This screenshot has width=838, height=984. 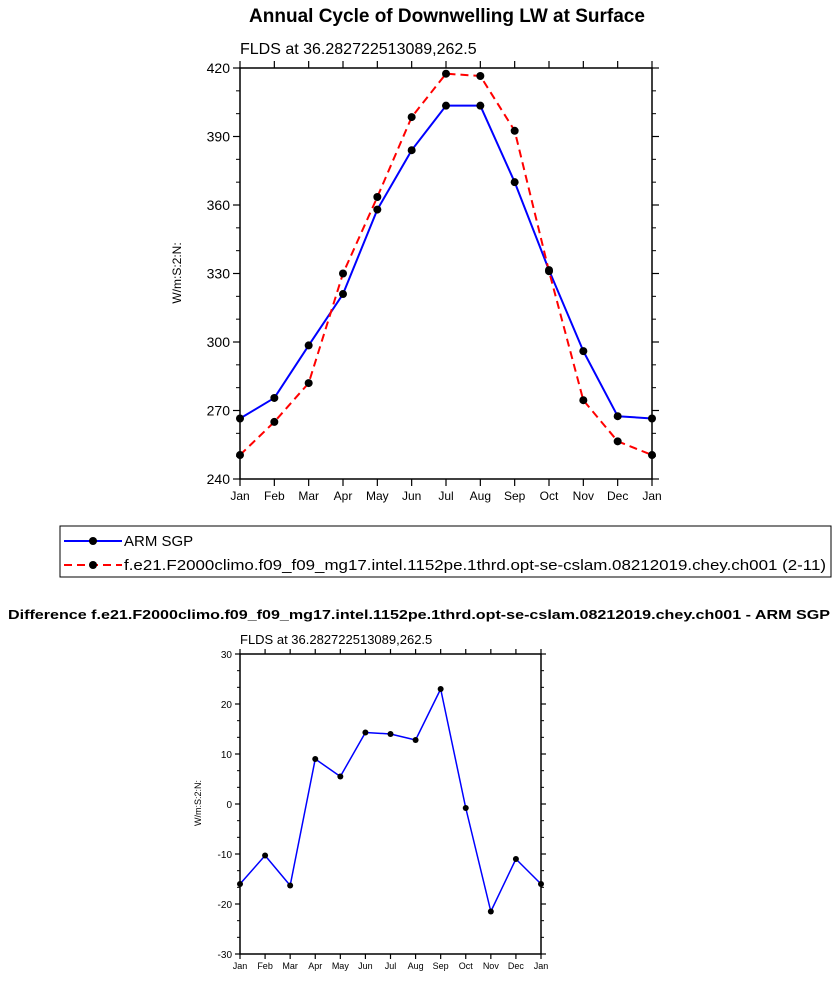 What do you see at coordinates (219, 68) in the screenshot?
I see `chart1-ytick-label: 420` at bounding box center [219, 68].